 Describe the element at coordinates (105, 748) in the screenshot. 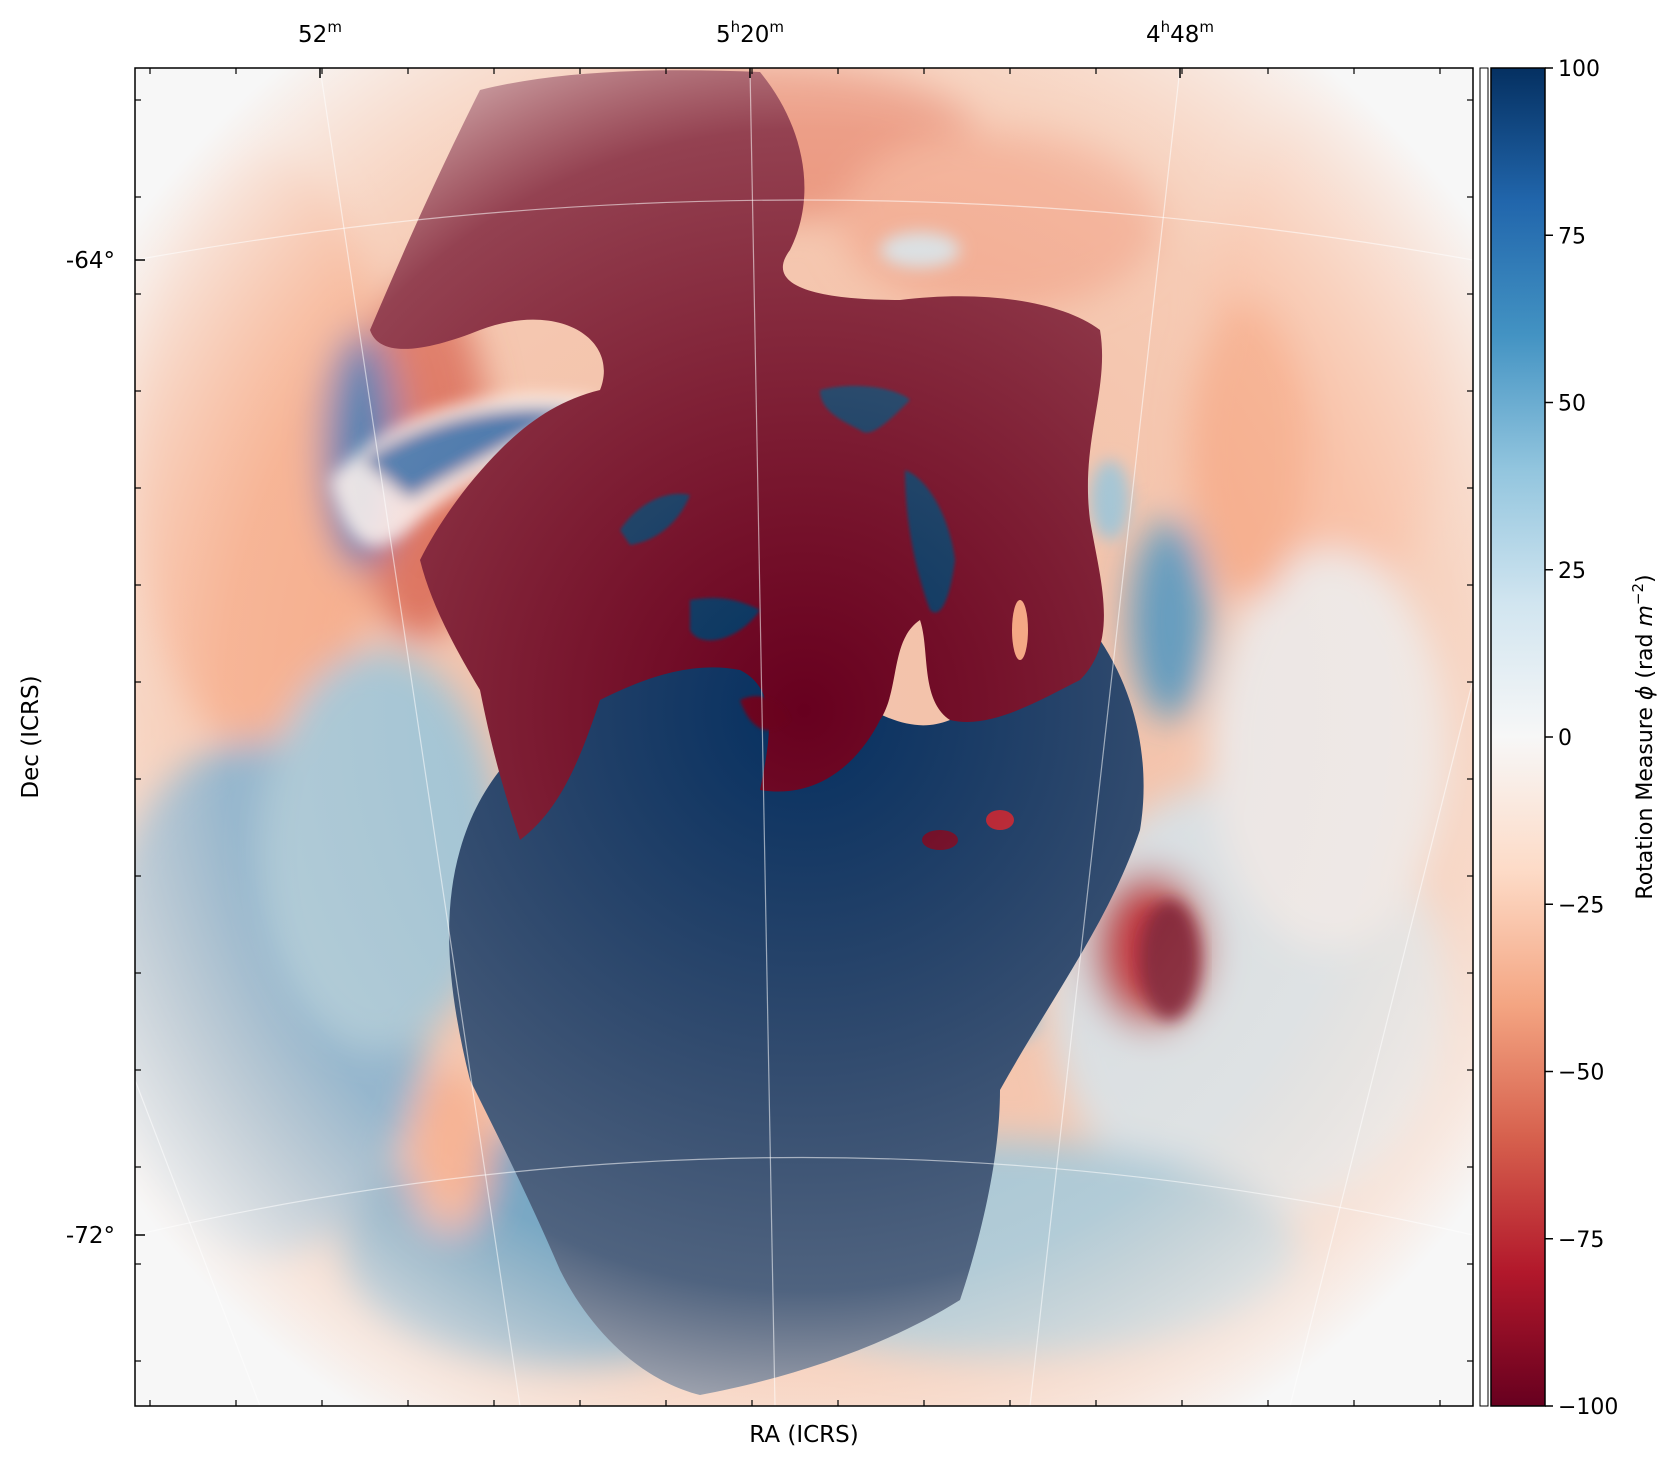

I see `y-tick-labels: -64° -72°` at that location.